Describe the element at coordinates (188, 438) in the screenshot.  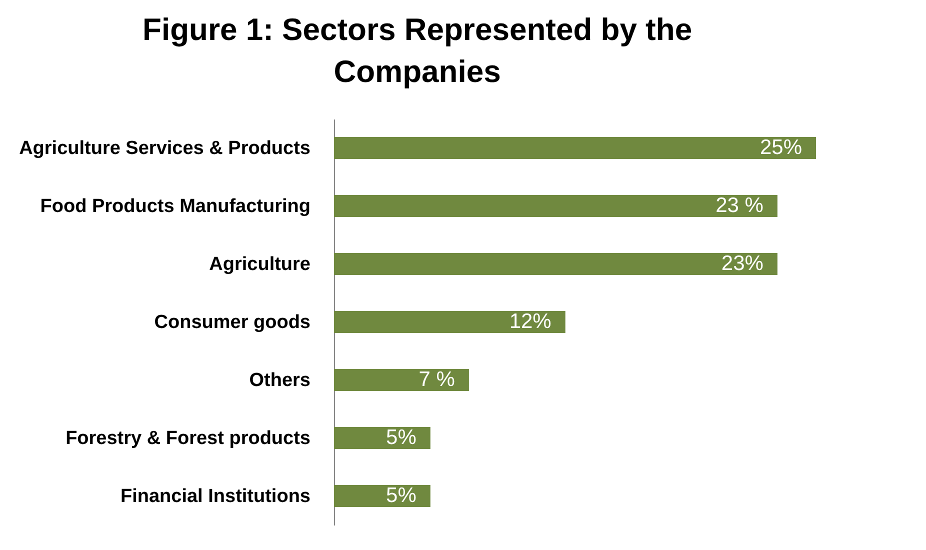
I see `y-tick-label: Forestry & Forest products` at that location.